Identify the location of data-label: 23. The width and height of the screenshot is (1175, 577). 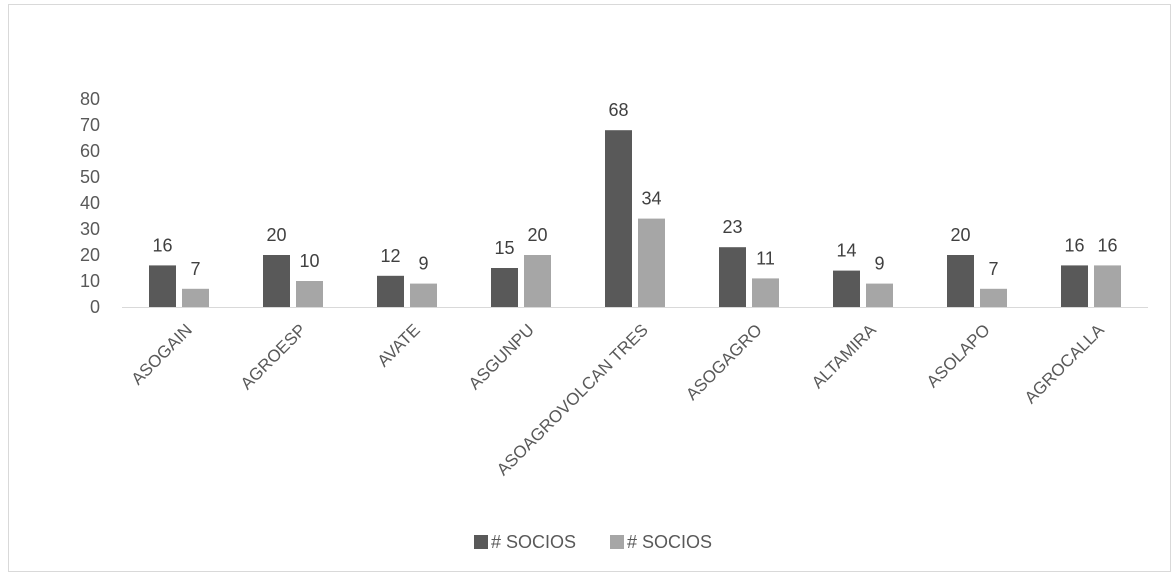
(732, 227).